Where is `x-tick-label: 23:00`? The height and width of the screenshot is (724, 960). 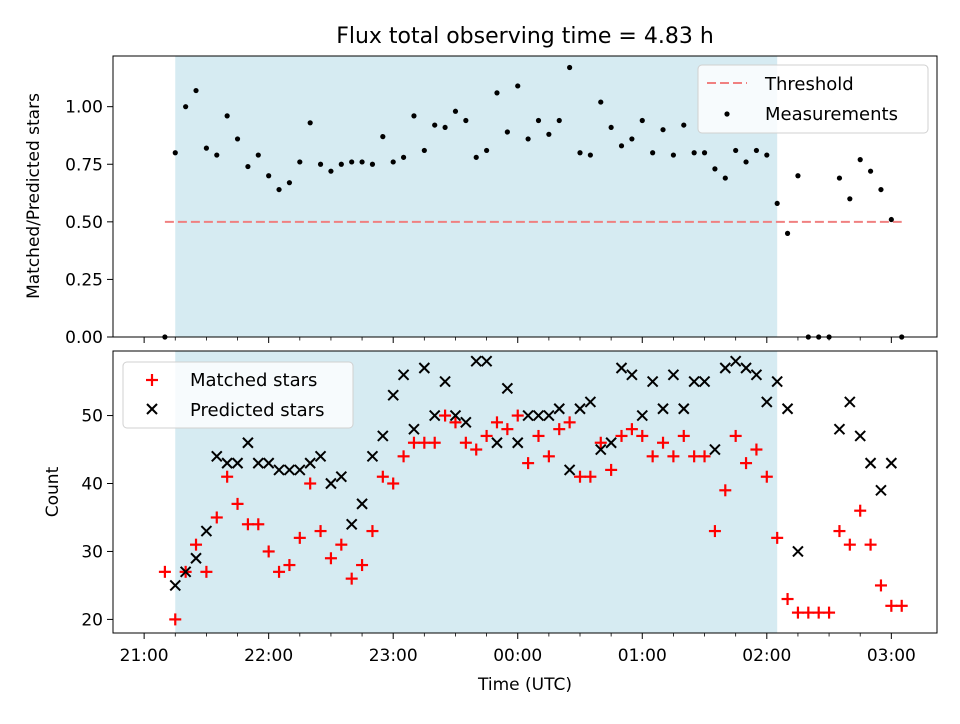
x-tick-label: 23:00 is located at coordinates (393, 656).